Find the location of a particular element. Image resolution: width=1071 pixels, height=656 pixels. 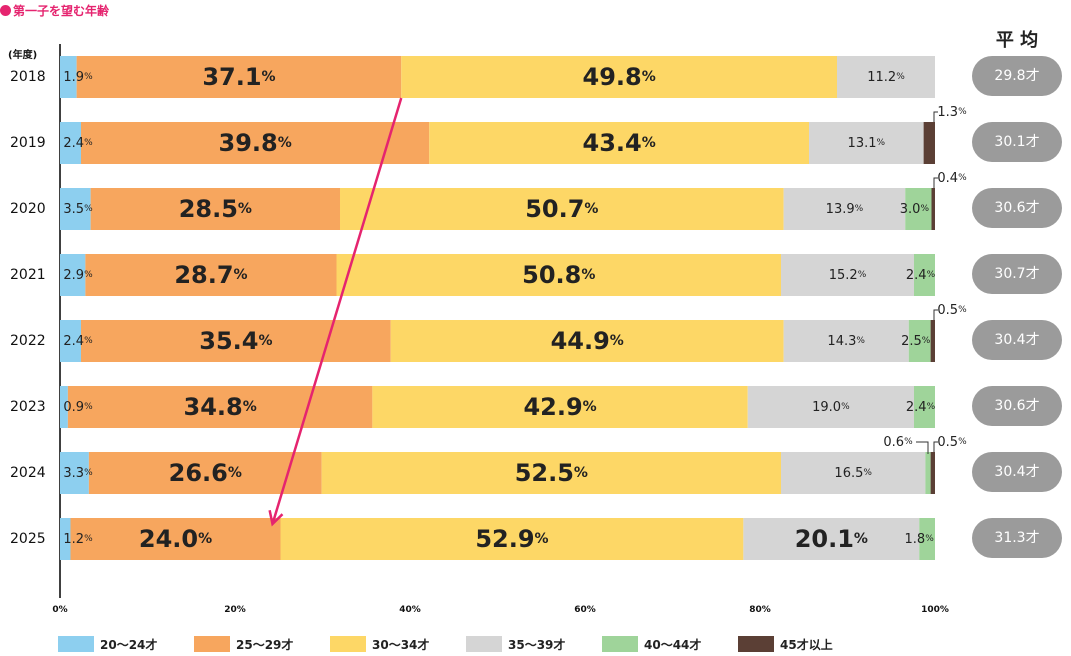

bar-segment-2023-s0 is located at coordinates (64, 407).